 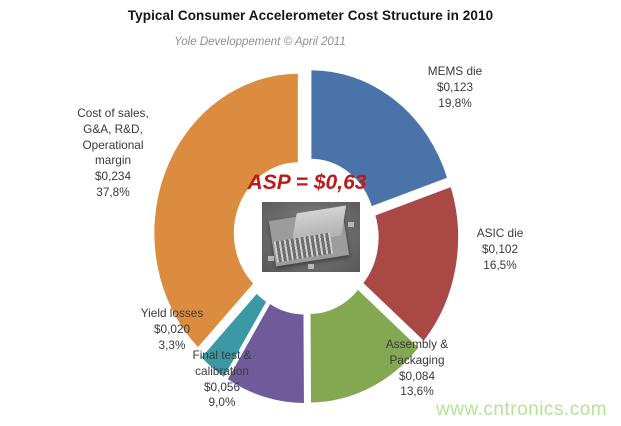 What do you see at coordinates (260, 42) in the screenshot?
I see `chart-subtitle: Yole Developpement © April 2011` at bounding box center [260, 42].